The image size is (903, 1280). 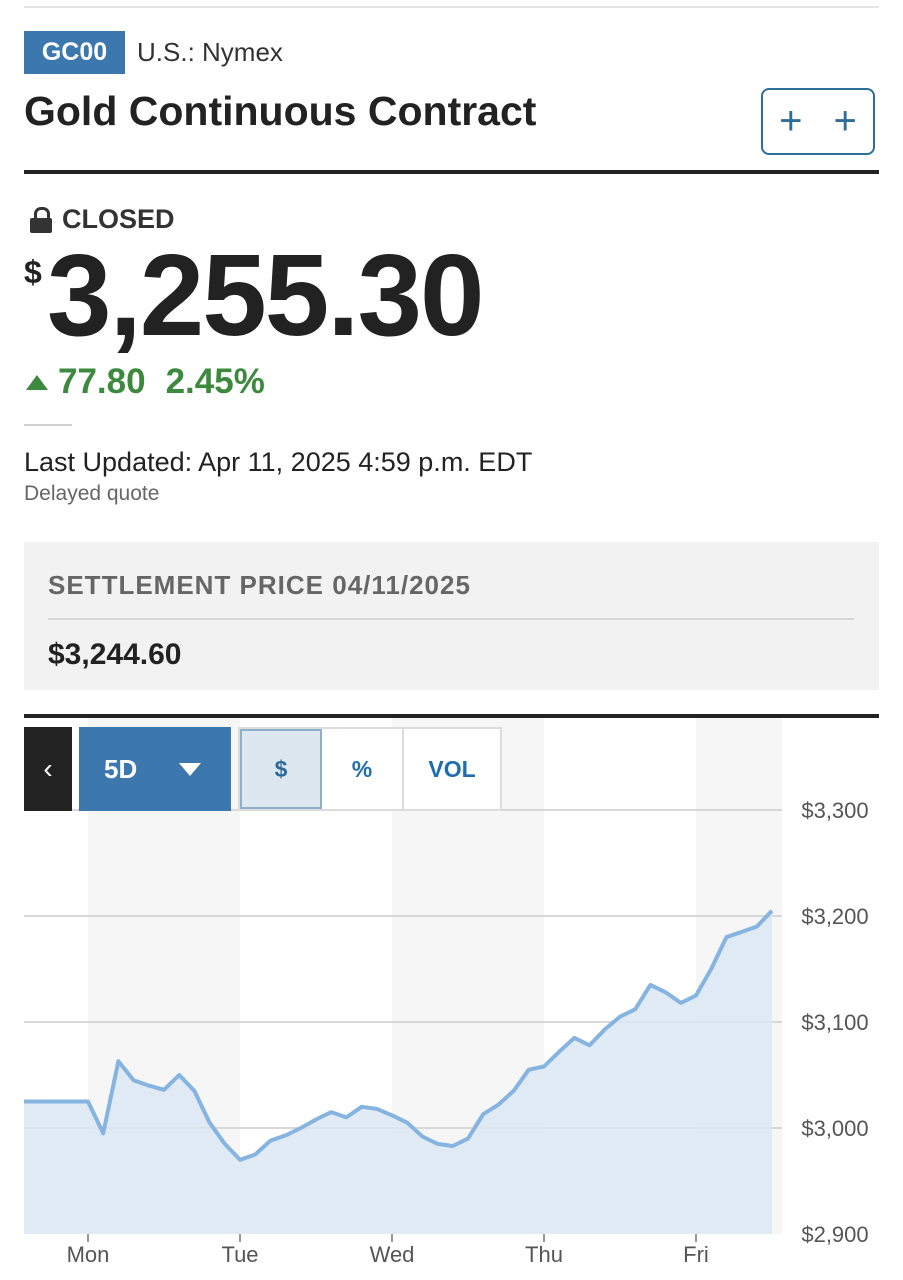 I want to click on last-updated: Last Updated: Apr 11, 2025 4:59 p.m. EDT, so click(x=278, y=462).